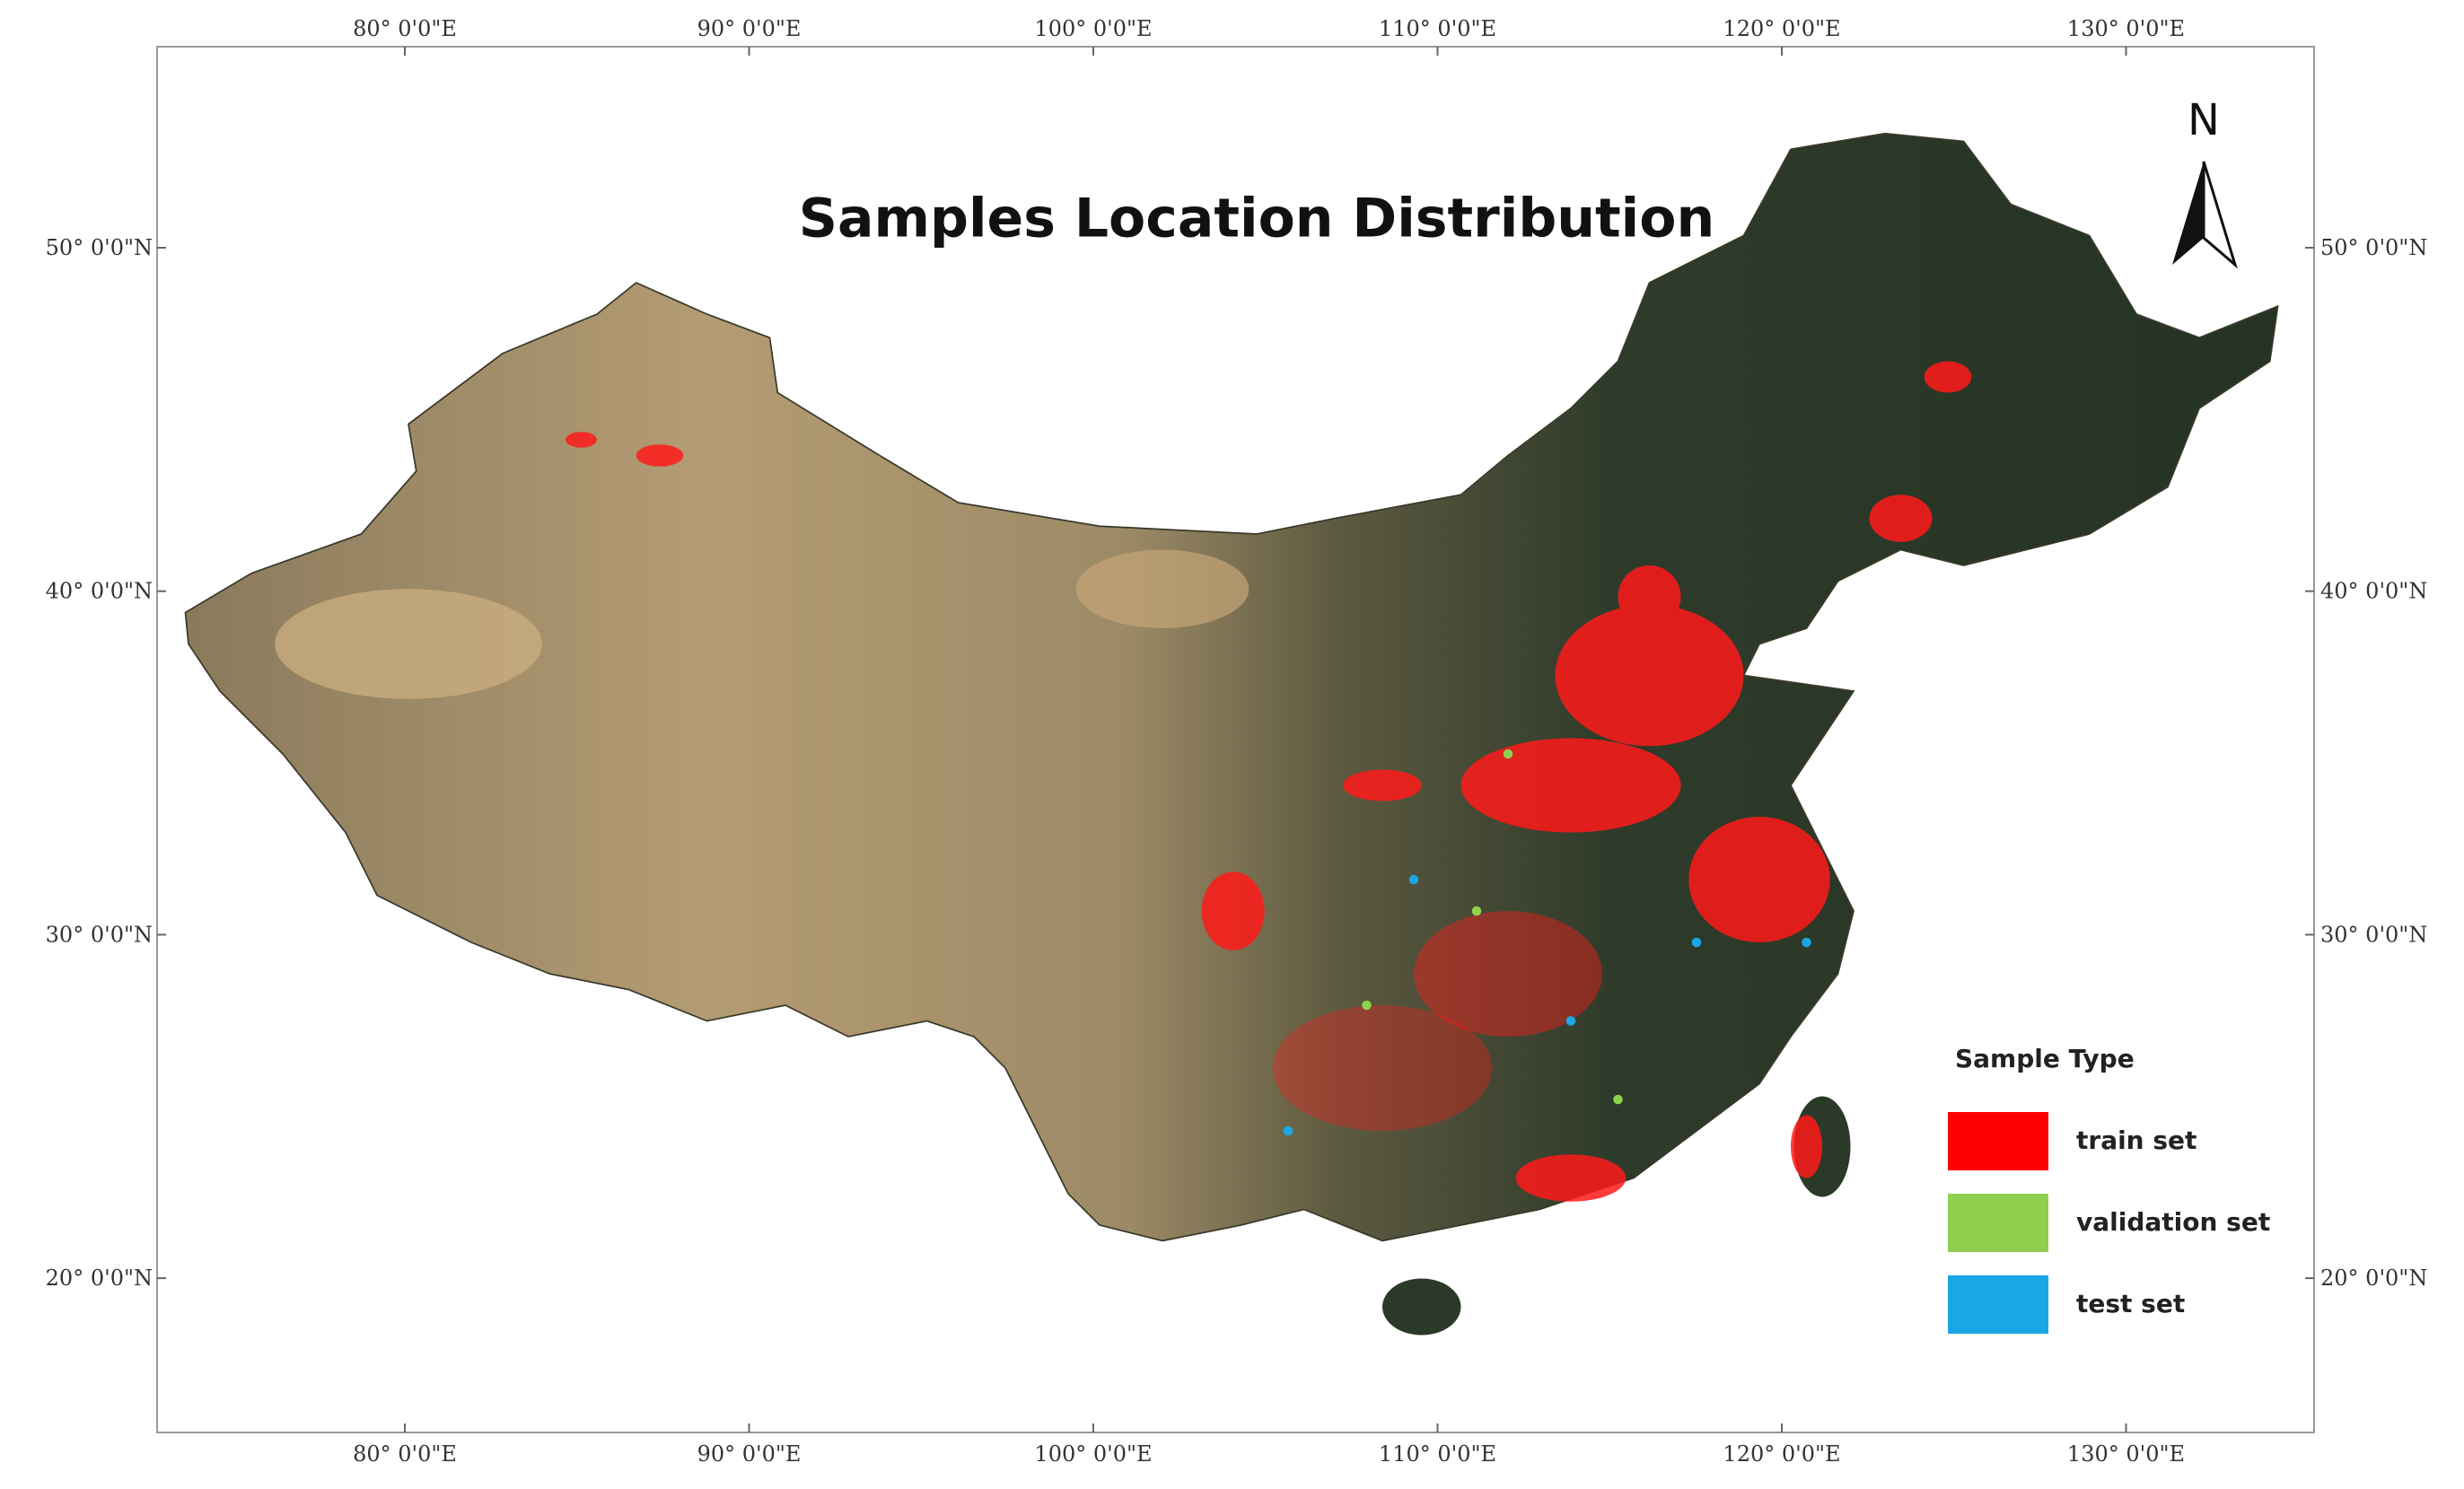 The height and width of the screenshot is (1489, 2464). What do you see at coordinates (2173, 1222) in the screenshot?
I see `legend-label: validation set` at bounding box center [2173, 1222].